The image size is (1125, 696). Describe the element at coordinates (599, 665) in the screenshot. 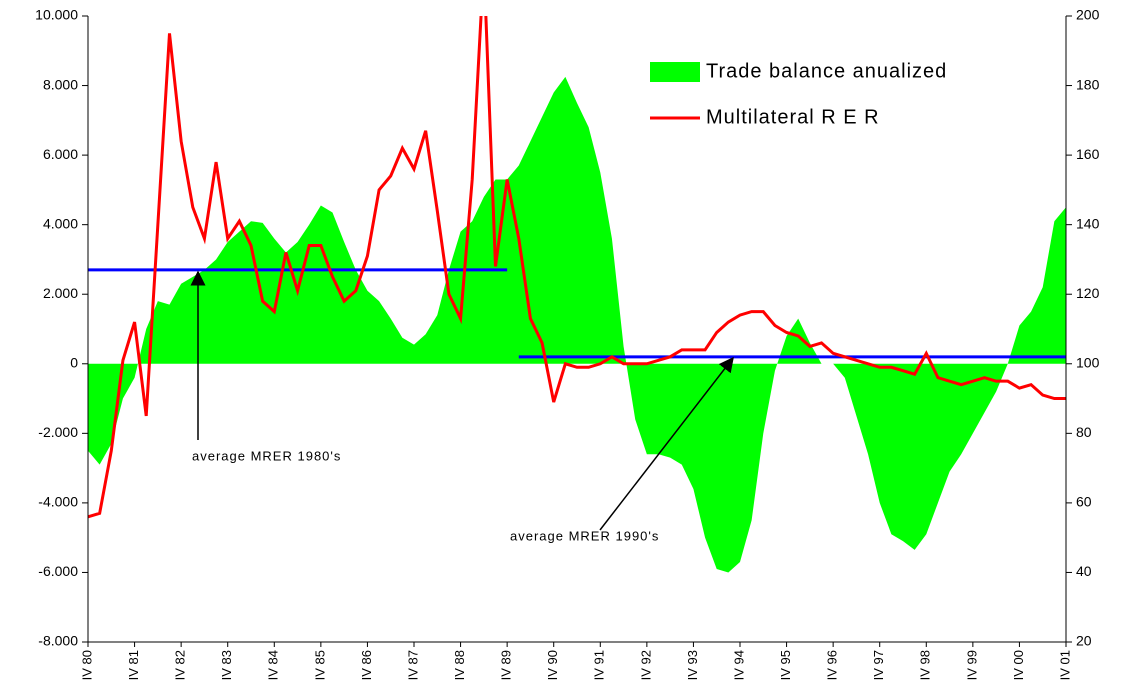

I see `x-tick-label: IV 91` at that location.